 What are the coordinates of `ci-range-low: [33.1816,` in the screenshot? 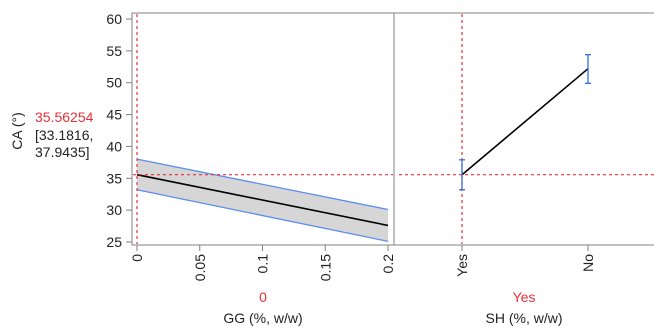 It's located at (64, 135).